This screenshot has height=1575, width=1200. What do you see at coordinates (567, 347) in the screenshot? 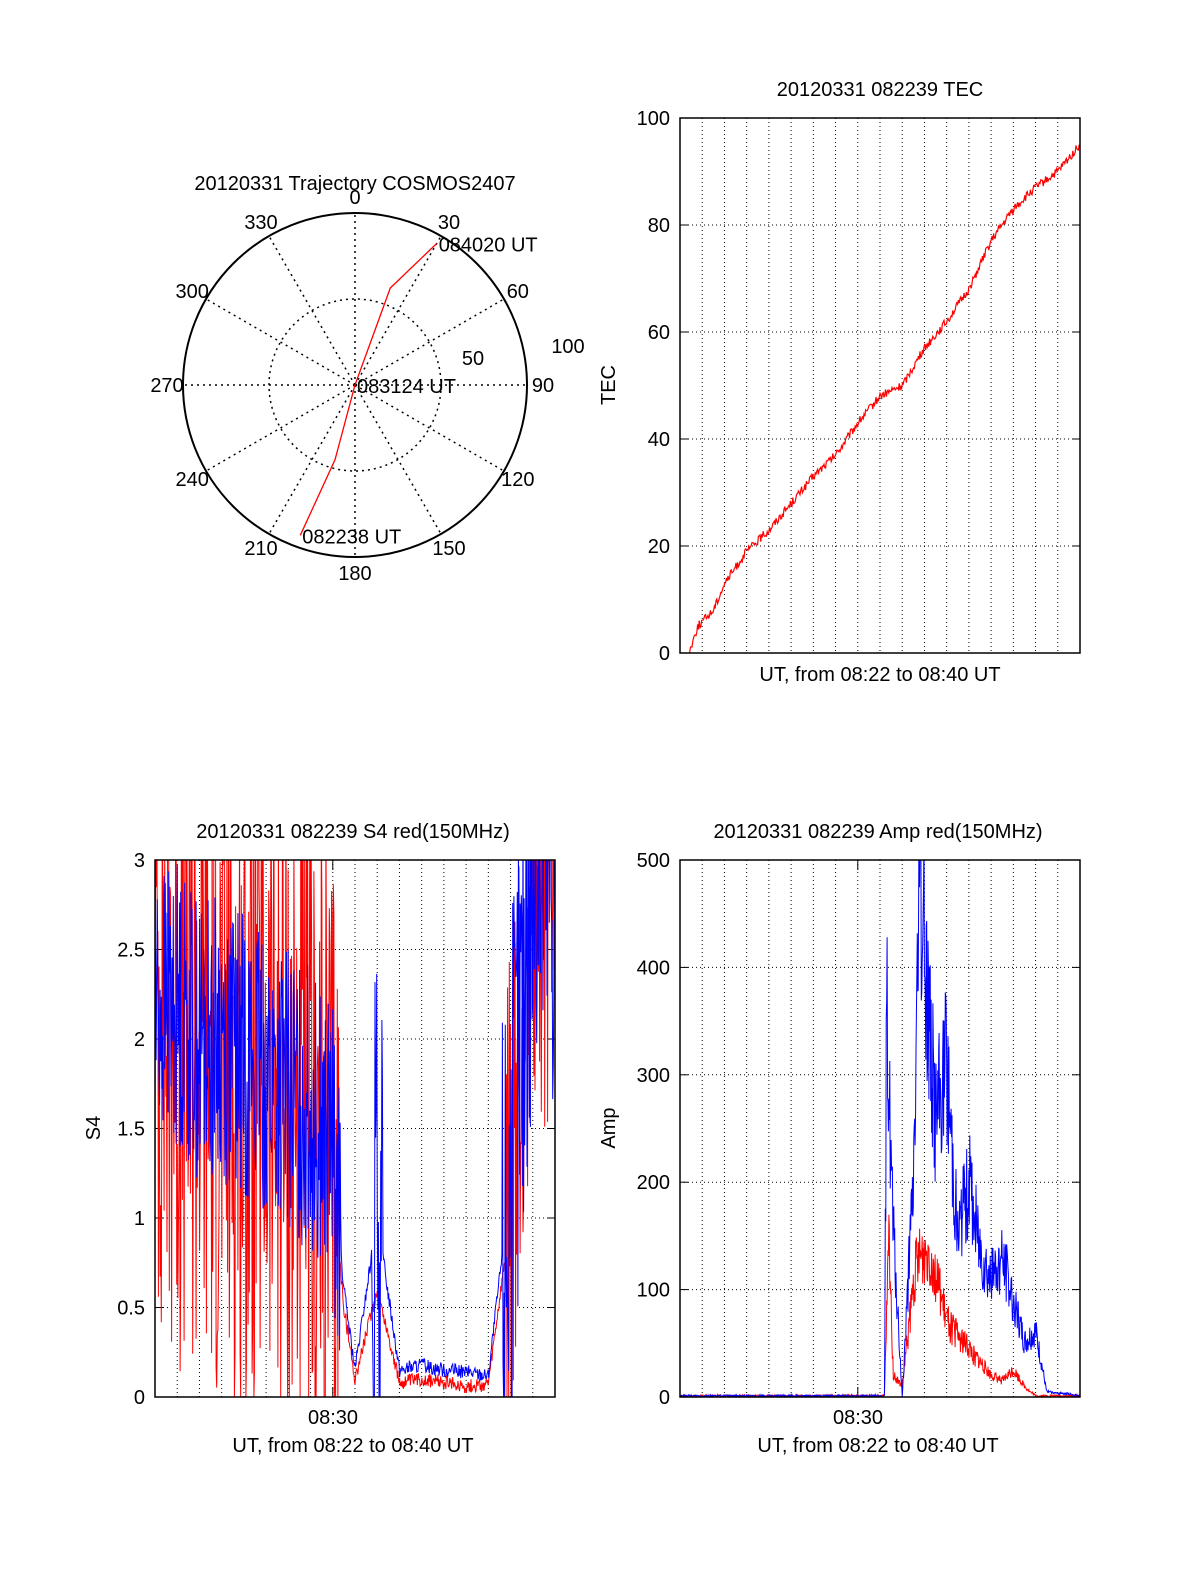
I see `polar-radius-label: 100` at bounding box center [567, 347].